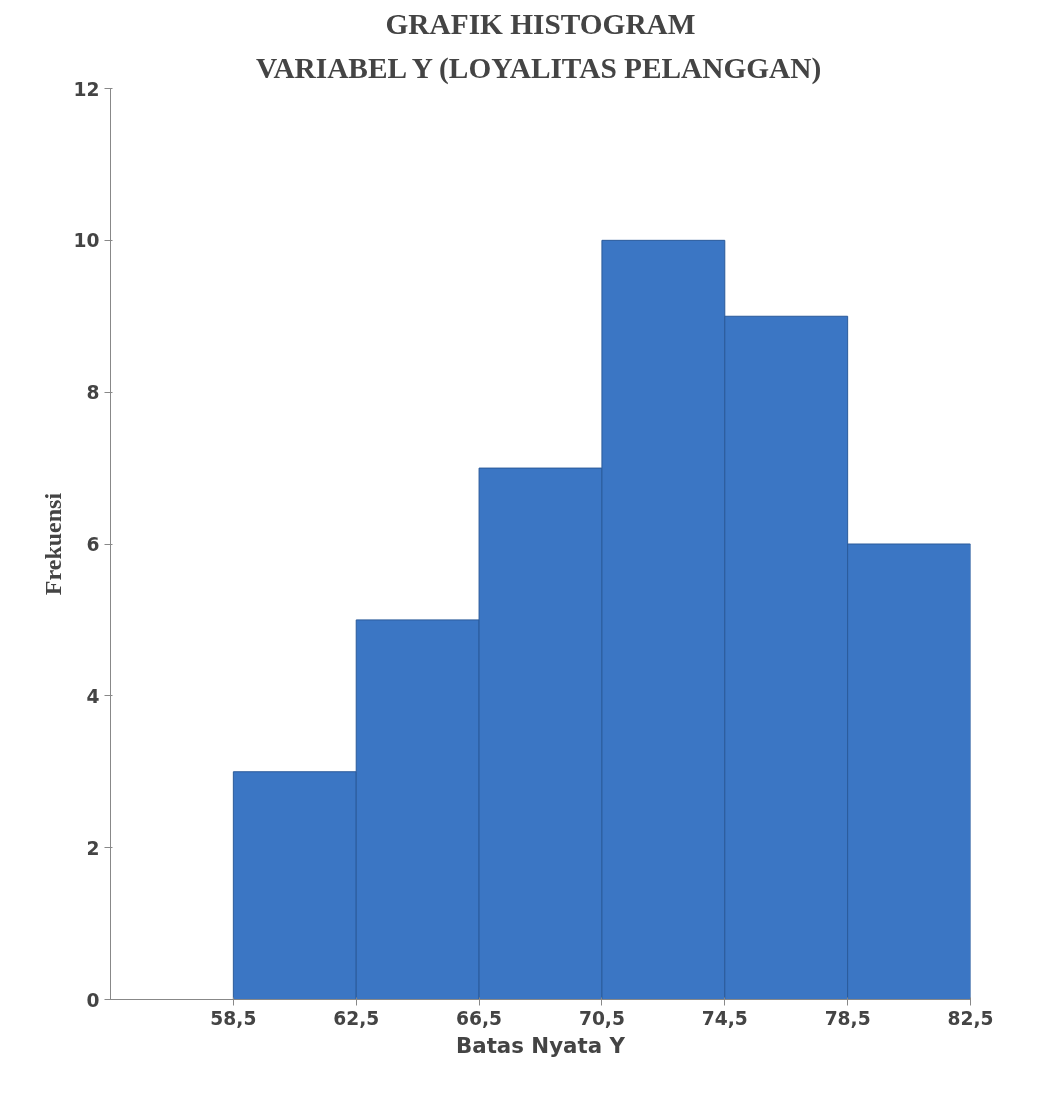  I want to click on y-tick-label: 0, so click(93, 1000).